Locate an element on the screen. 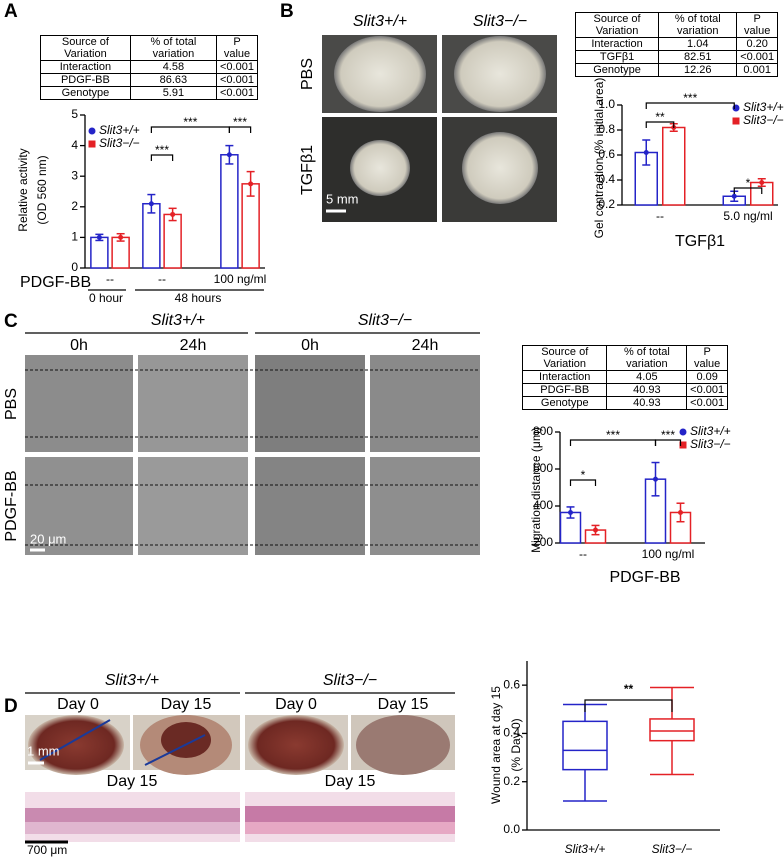 The width and height of the screenshot is (784, 857). table-row: Interaction 4.58 <0.001 is located at coordinates (149, 67).